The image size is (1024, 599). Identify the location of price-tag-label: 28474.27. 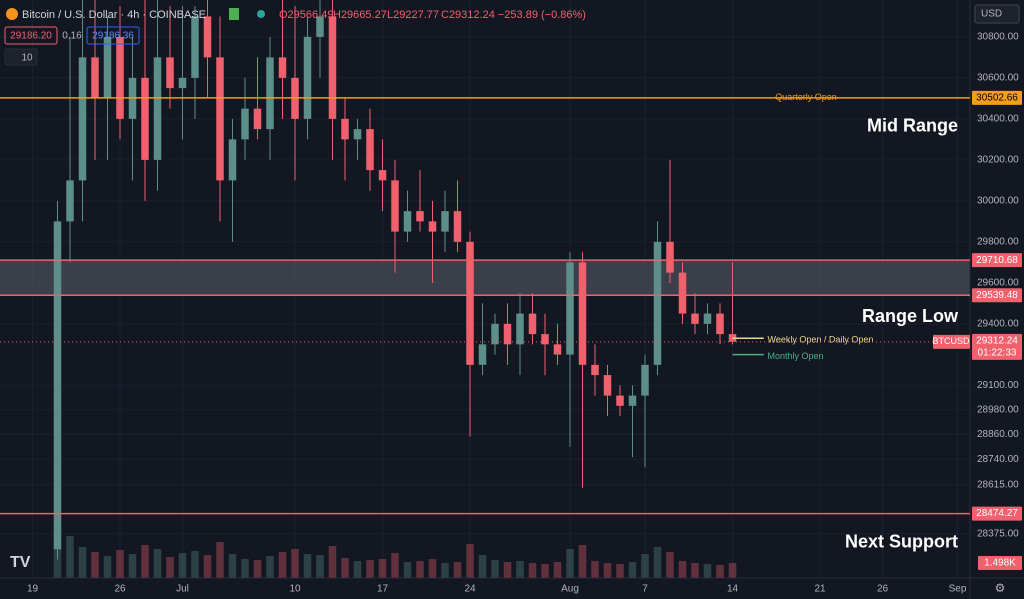
(997, 513).